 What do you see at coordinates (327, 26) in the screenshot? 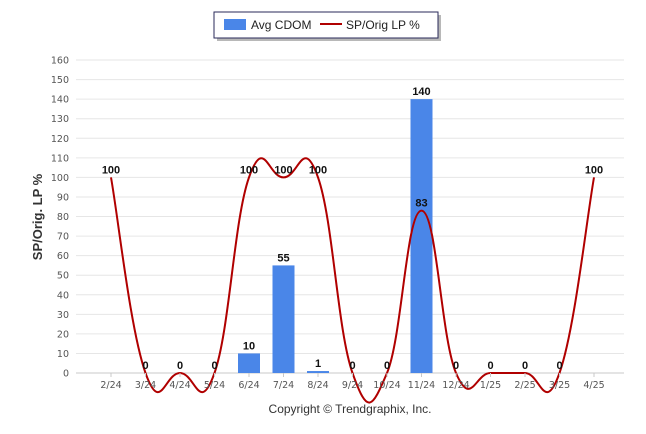
I see `legend: Avg CDOM SP/Orig LP %` at bounding box center [327, 26].